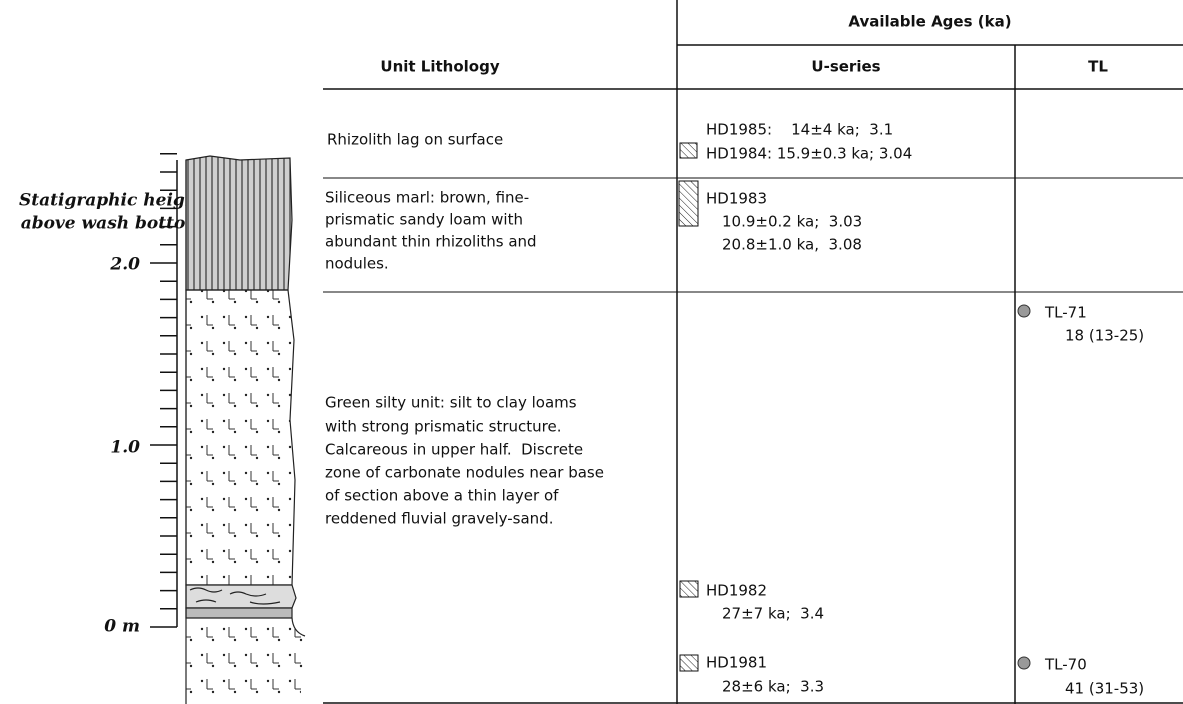  I want to click on lithology-text: zone of carbonate nodules near base, so click(464, 473).